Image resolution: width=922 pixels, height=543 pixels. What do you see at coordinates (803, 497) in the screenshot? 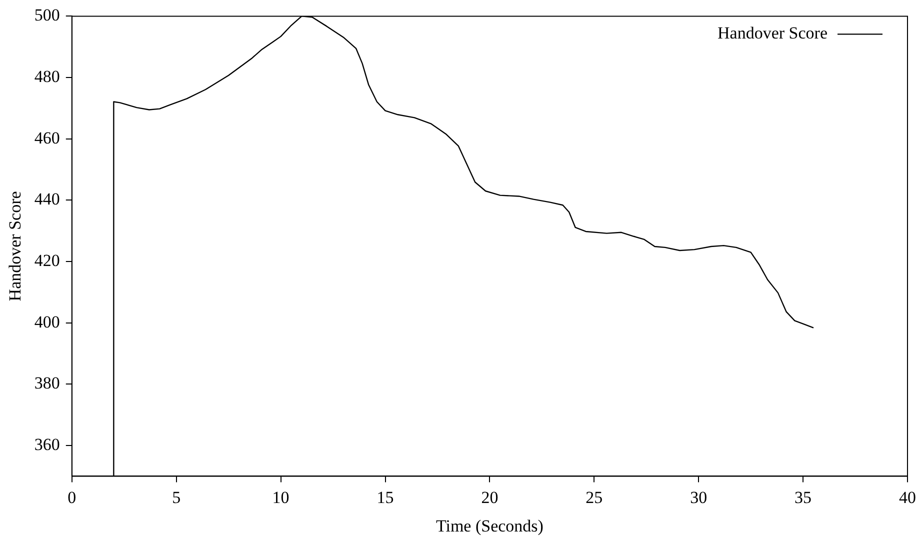
I see `x-tick-label: 35` at bounding box center [803, 497].